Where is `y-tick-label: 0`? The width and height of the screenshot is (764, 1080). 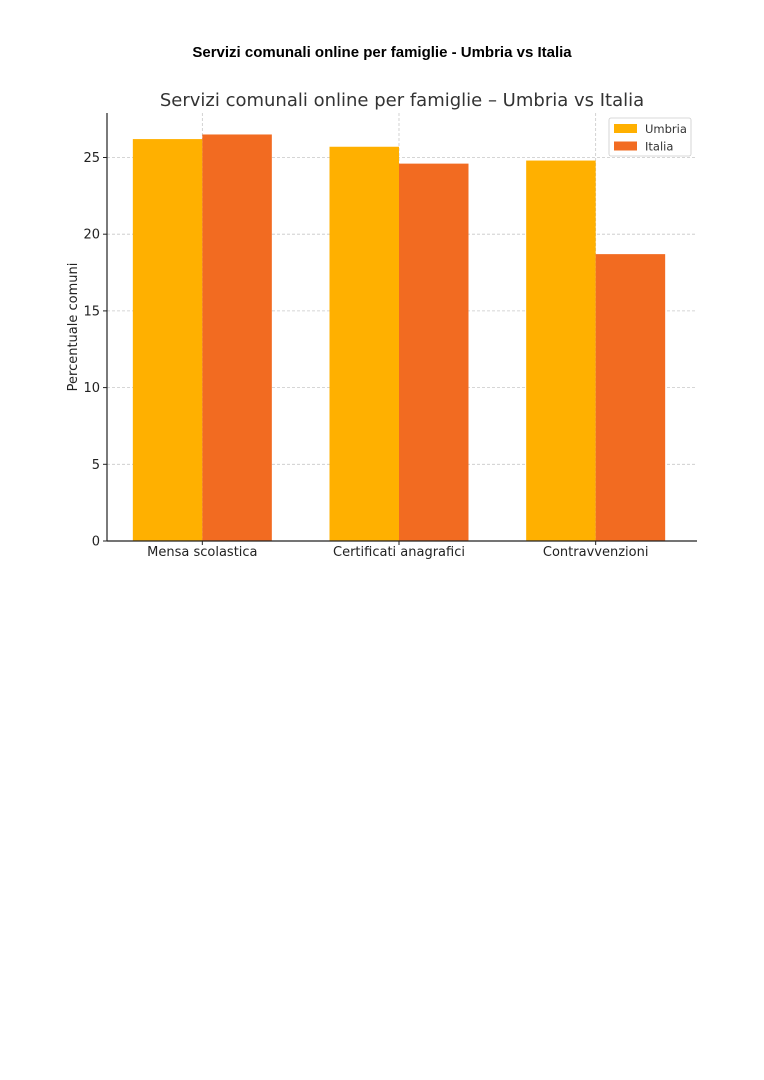 y-tick-label: 0 is located at coordinates (96, 542).